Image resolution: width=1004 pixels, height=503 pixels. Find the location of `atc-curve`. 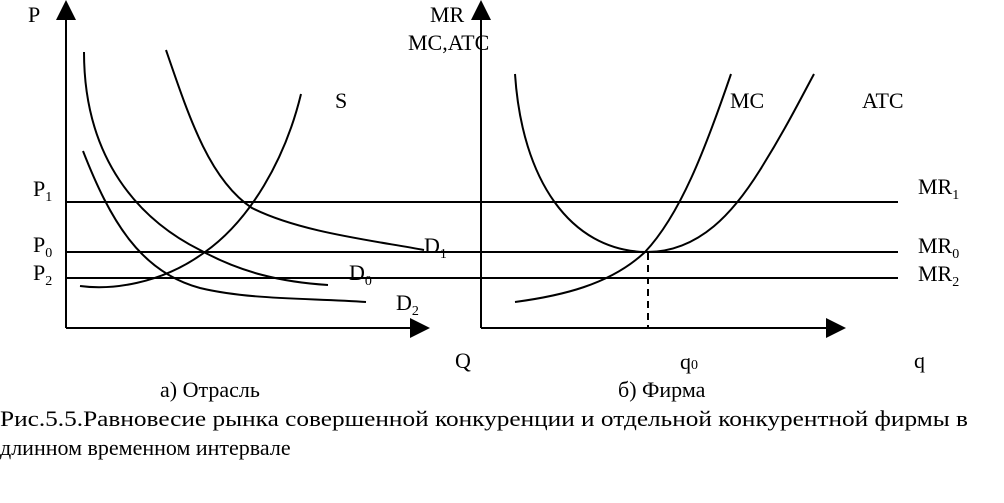

atc-curve is located at coordinates (664, 163).